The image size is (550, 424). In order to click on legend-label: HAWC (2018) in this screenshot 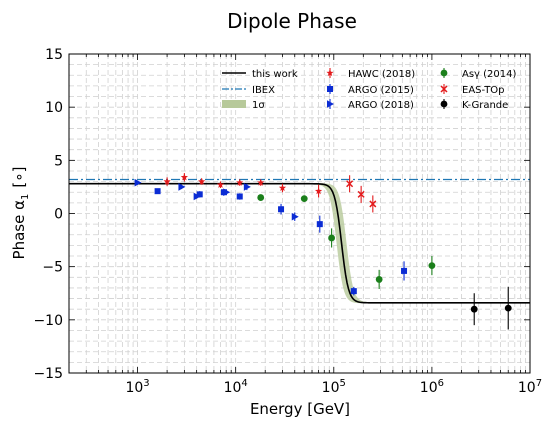, I will do `click(381, 74)`.